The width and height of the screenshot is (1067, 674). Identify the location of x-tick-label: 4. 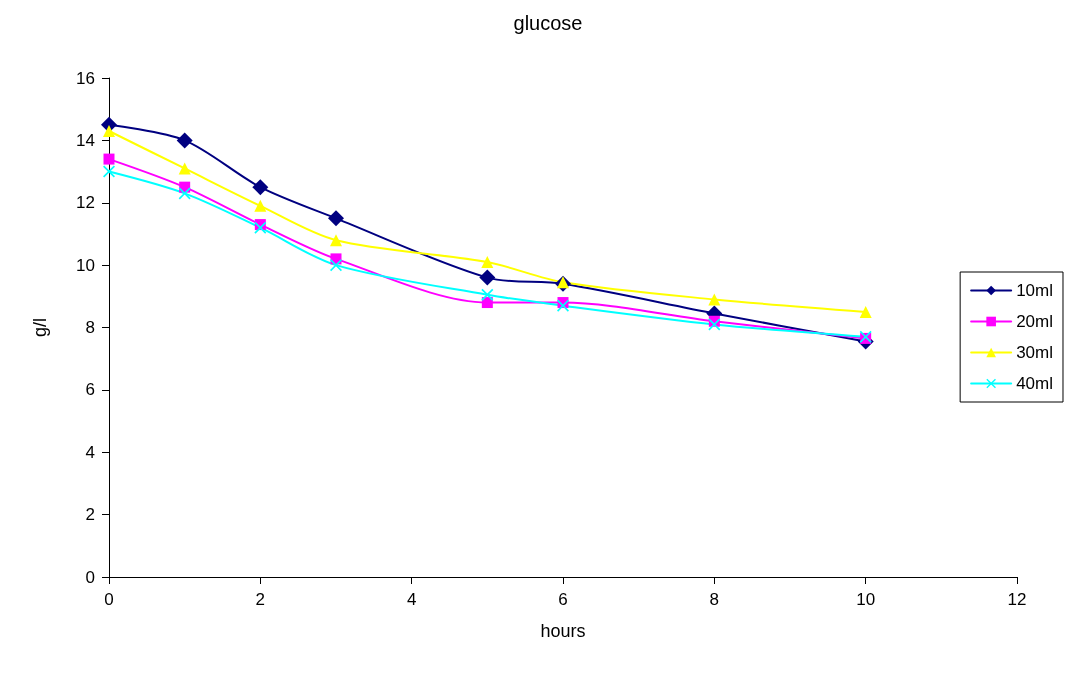
(411, 599).